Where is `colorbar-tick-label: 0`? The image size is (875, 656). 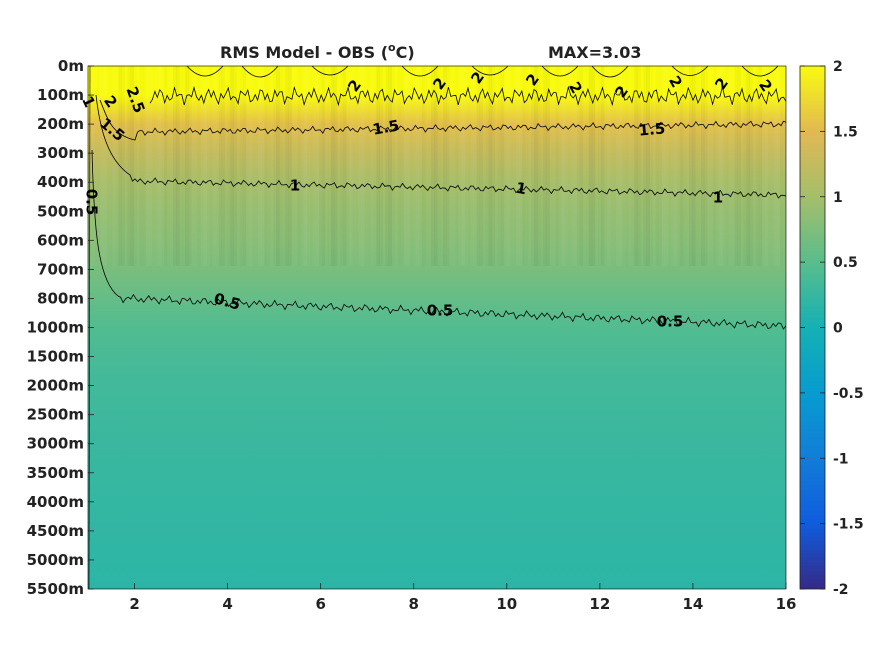 colorbar-tick-label: 0 is located at coordinates (838, 329).